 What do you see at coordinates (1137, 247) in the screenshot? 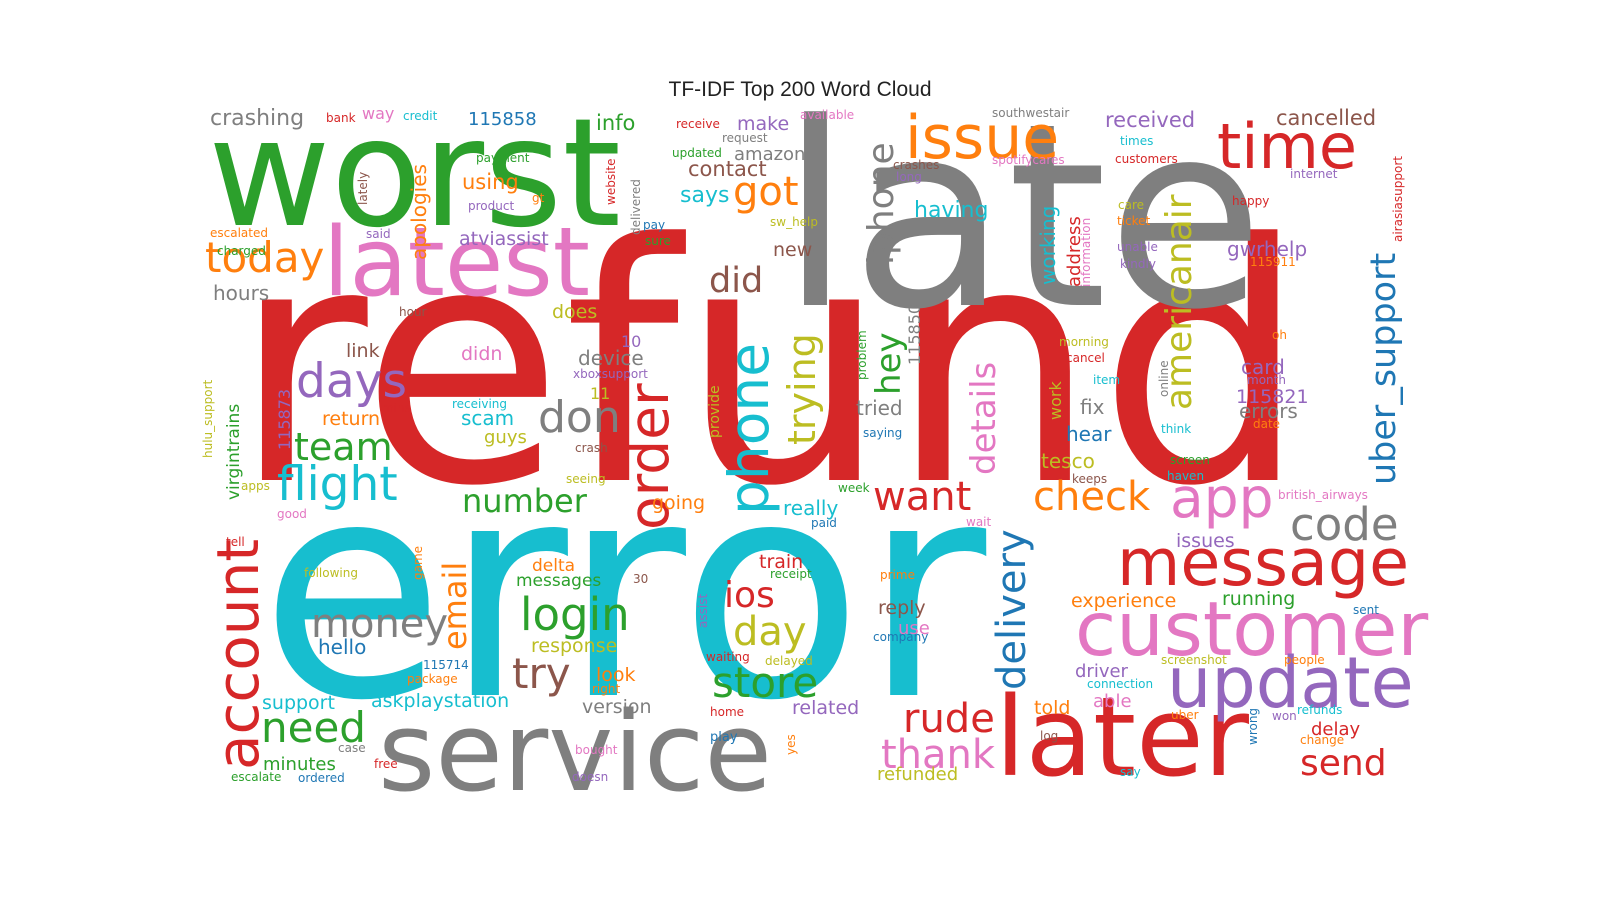
I see `word-unable: unable` at bounding box center [1137, 247].